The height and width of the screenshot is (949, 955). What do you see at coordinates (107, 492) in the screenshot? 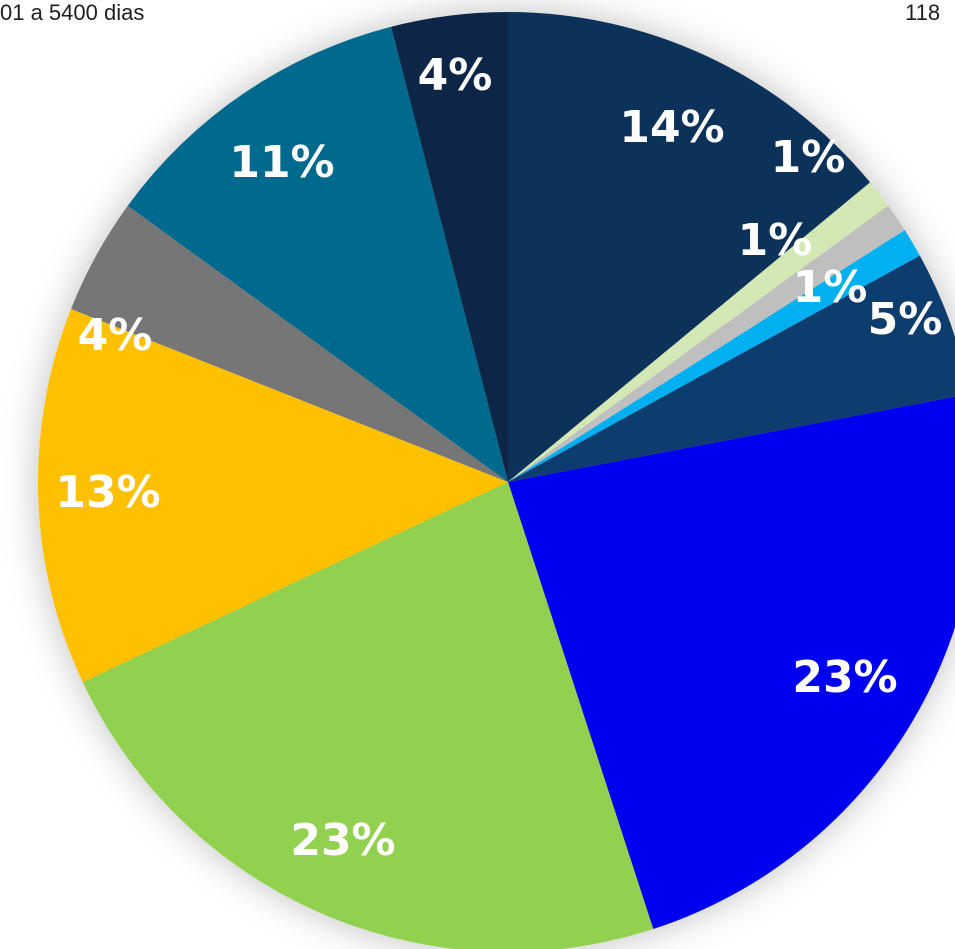
I see `data-label: 13%` at bounding box center [107, 492].